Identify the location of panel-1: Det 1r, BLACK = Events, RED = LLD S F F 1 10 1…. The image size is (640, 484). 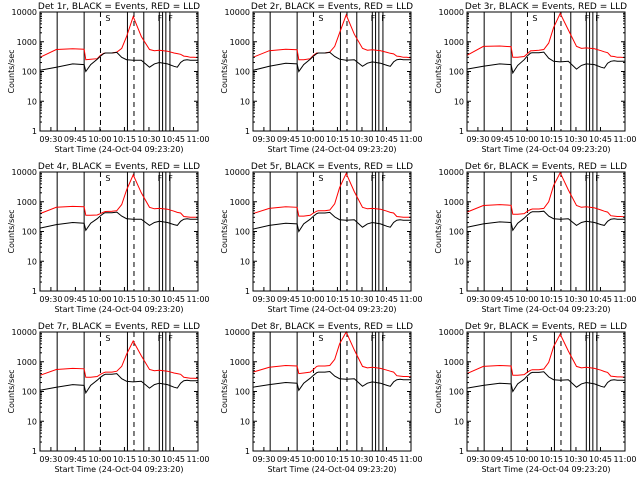
(108, 78).